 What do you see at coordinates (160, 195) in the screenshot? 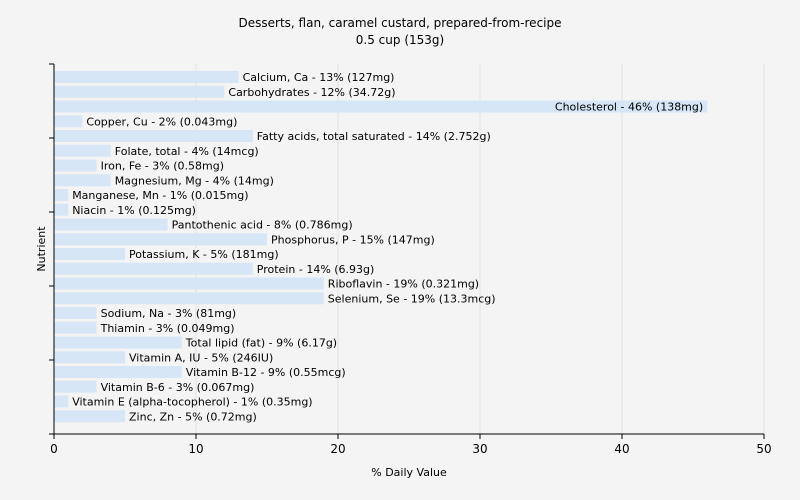
I see `bar-label: Manganese, Mn - 1% (0.015mg)` at bounding box center [160, 195].